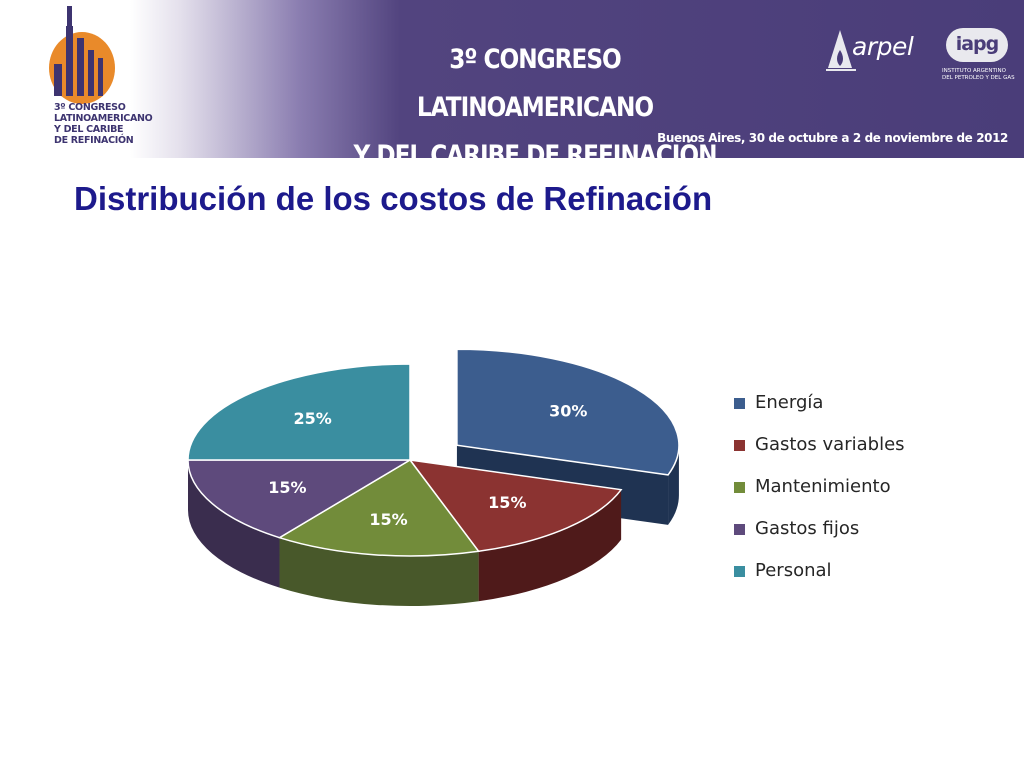 The width and height of the screenshot is (1024, 768). What do you see at coordinates (90, 107) in the screenshot?
I see `logo-text-line: 3º CONGRESO` at bounding box center [90, 107].